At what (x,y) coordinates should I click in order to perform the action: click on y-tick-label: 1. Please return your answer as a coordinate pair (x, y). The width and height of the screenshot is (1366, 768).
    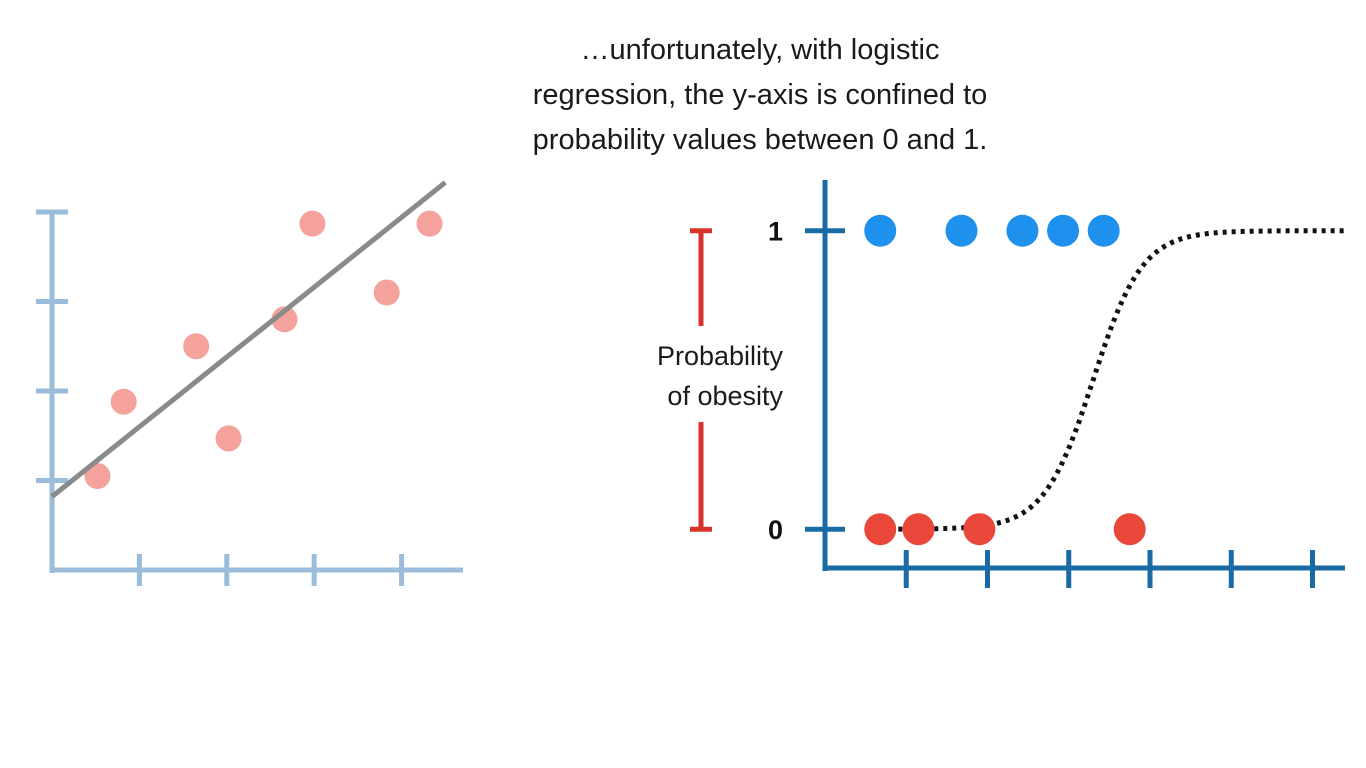
    Looking at the image, I should click on (775, 232).